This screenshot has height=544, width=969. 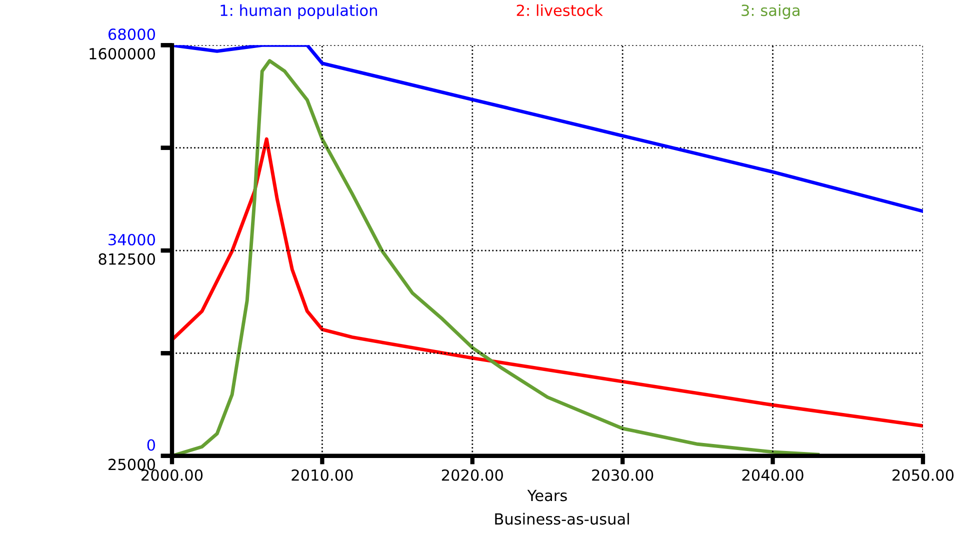 I want to click on x-tick-label: 2020.00, so click(x=472, y=475).